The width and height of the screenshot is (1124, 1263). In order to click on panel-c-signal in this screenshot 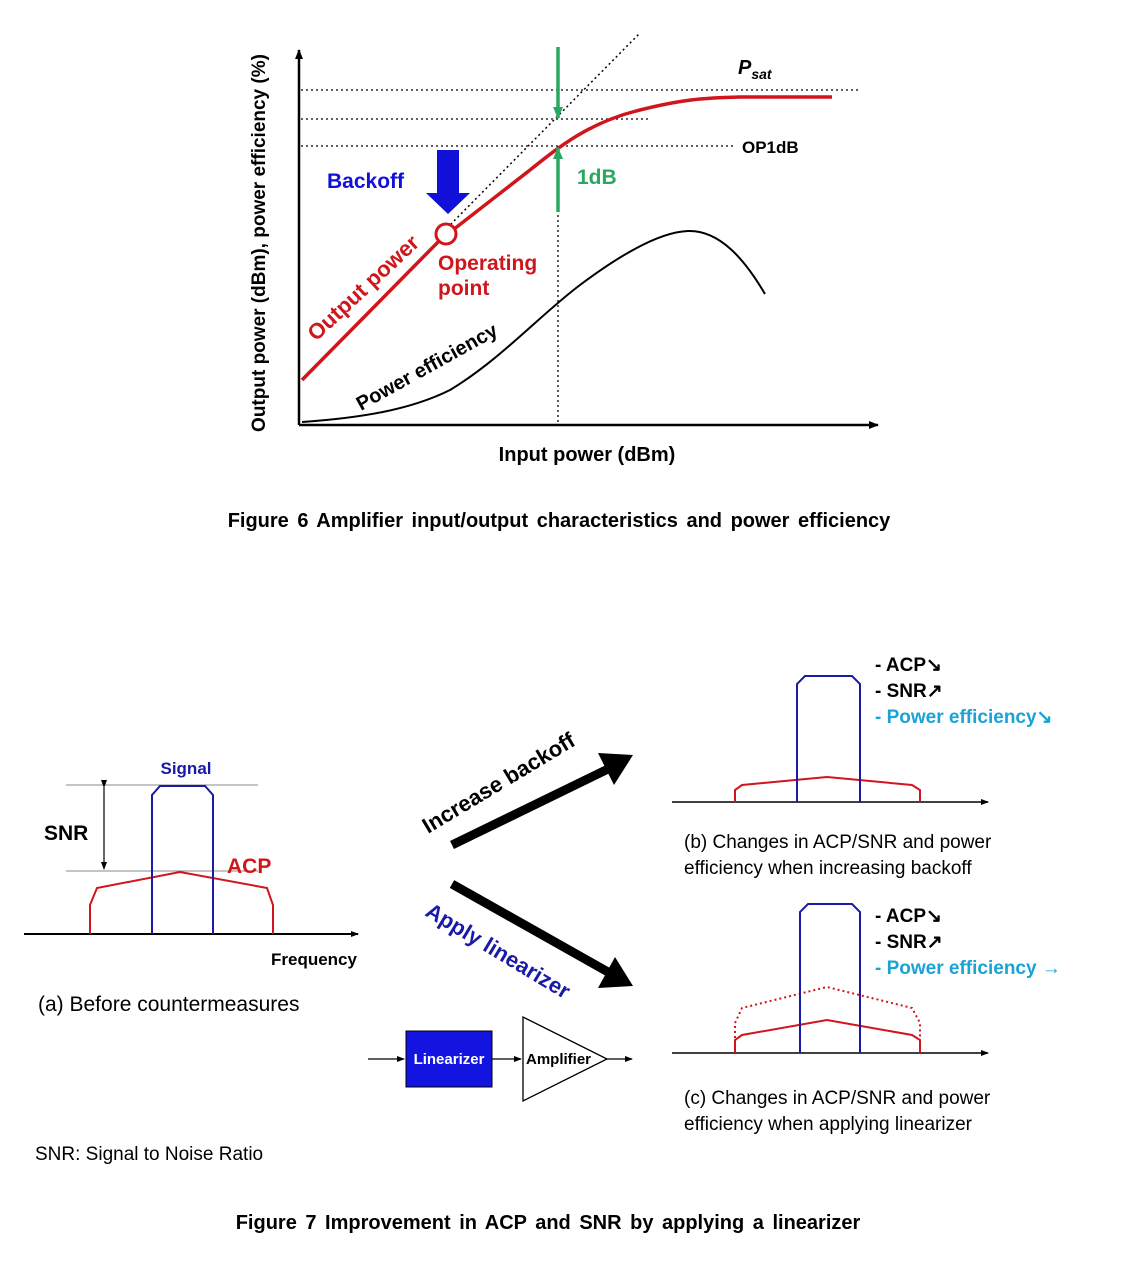, I will do `click(830, 978)`.